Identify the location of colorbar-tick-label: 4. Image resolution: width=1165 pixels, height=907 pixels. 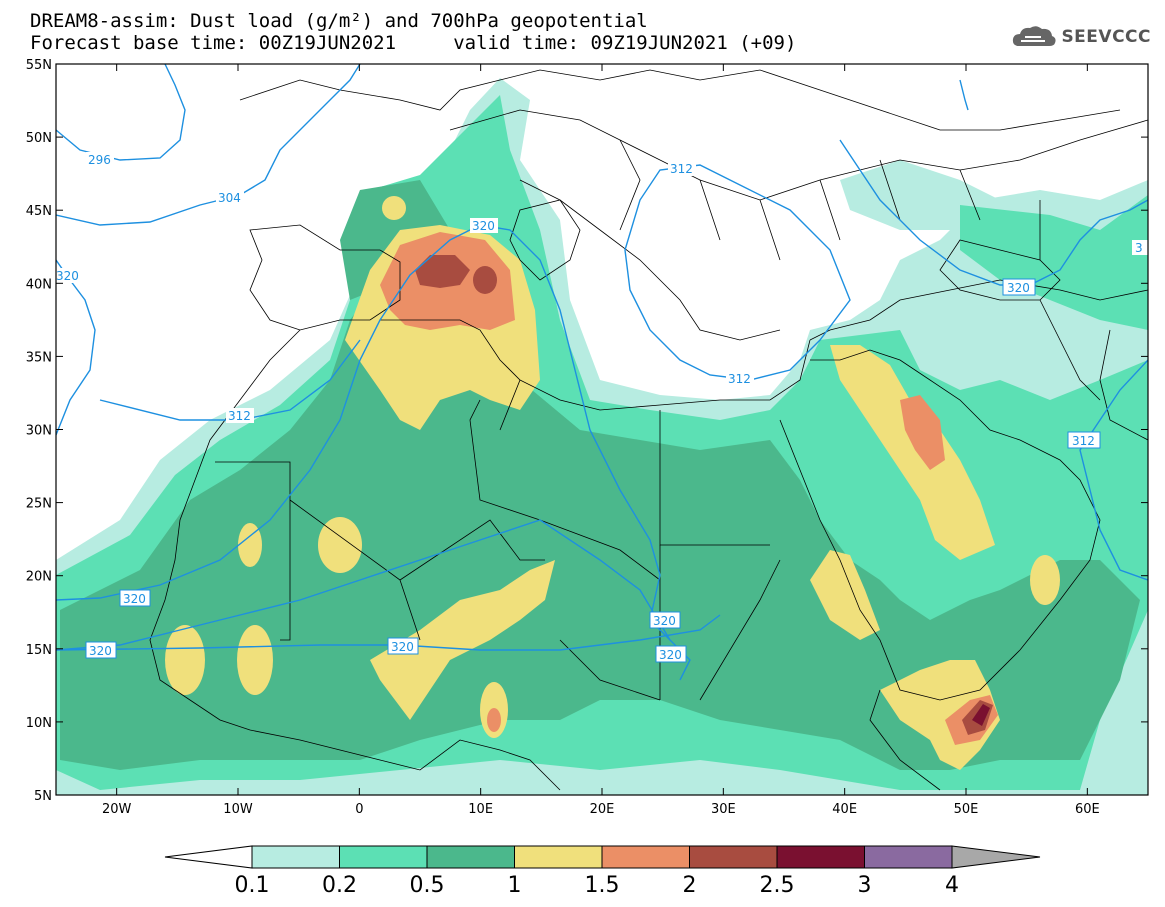
(952, 885).